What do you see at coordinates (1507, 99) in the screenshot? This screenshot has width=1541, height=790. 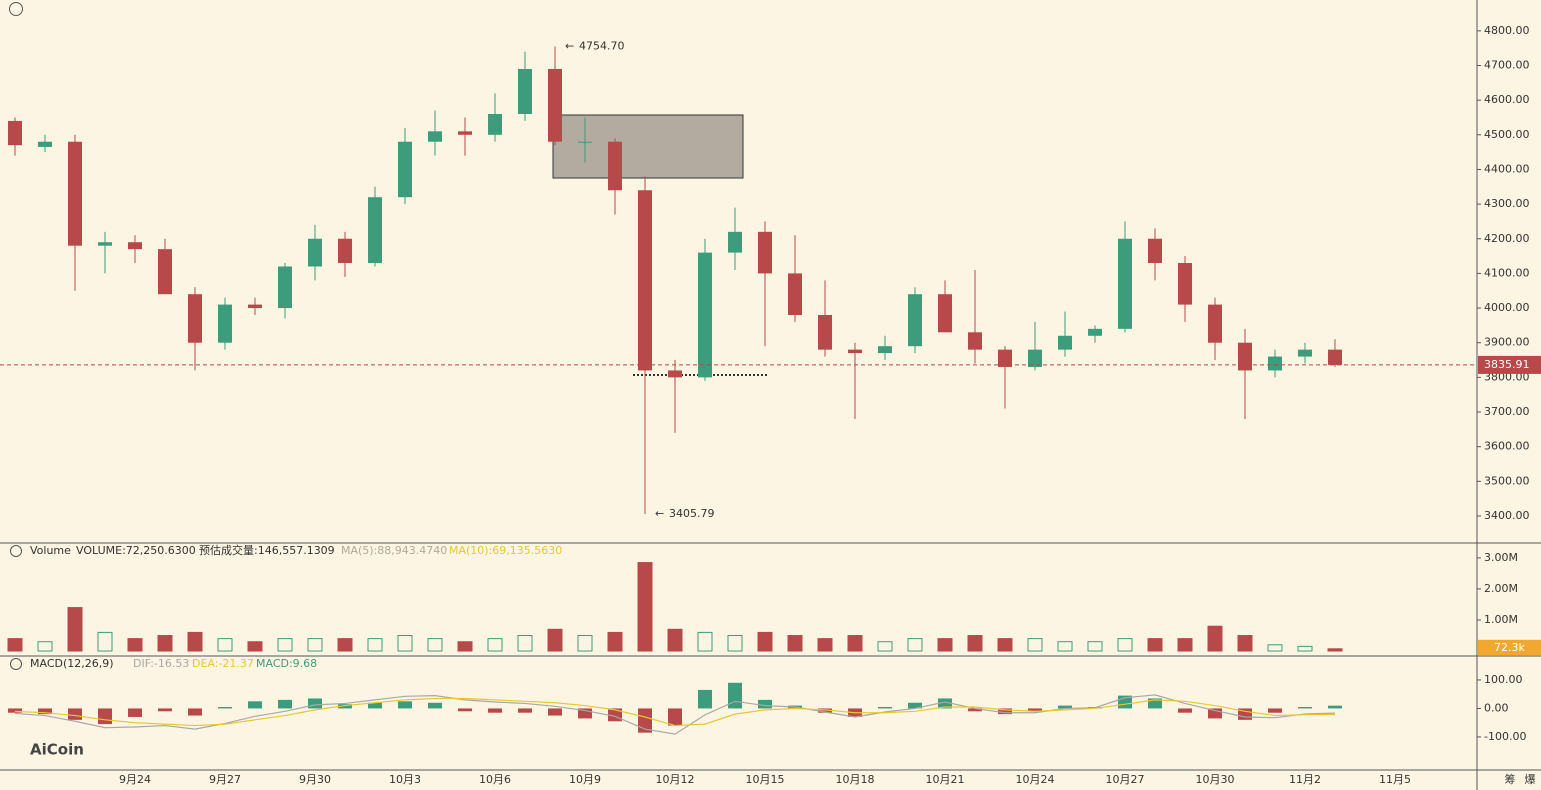 I see `y-tick-label: 4600.00` at bounding box center [1507, 99].